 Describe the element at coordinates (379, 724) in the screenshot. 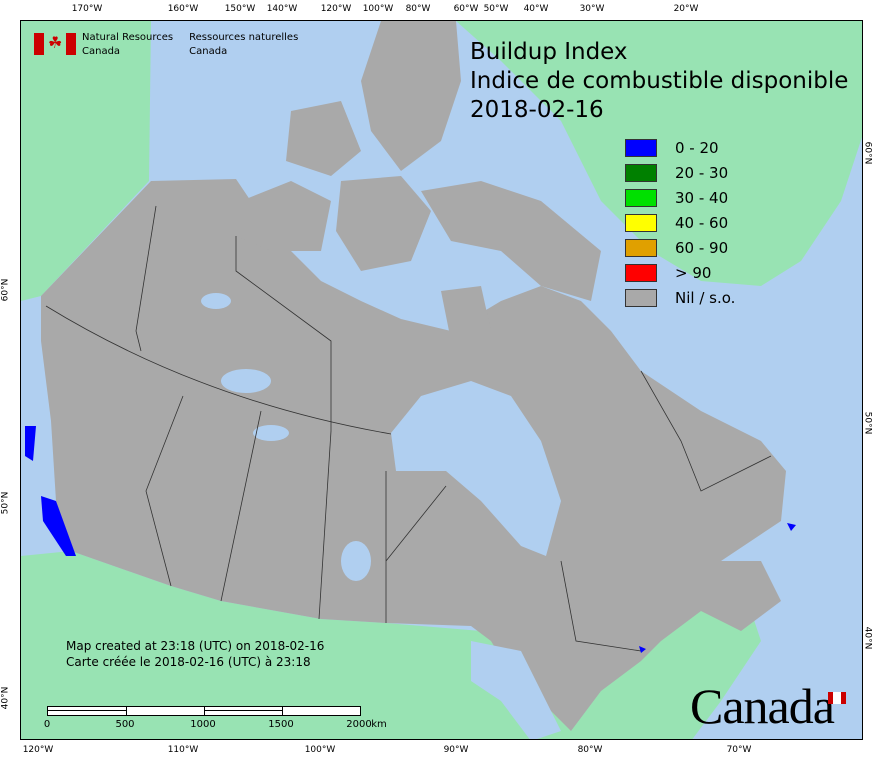

I see `scale-unit: km` at that location.